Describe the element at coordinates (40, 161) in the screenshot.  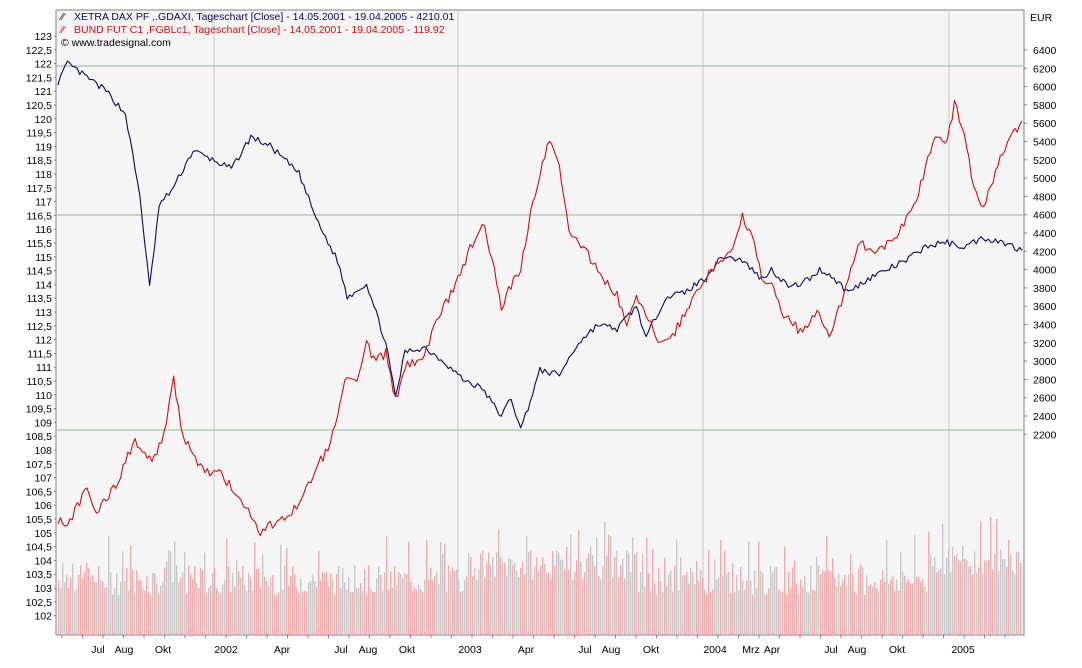
I see `left-axis-tick-label: 118,5` at that location.